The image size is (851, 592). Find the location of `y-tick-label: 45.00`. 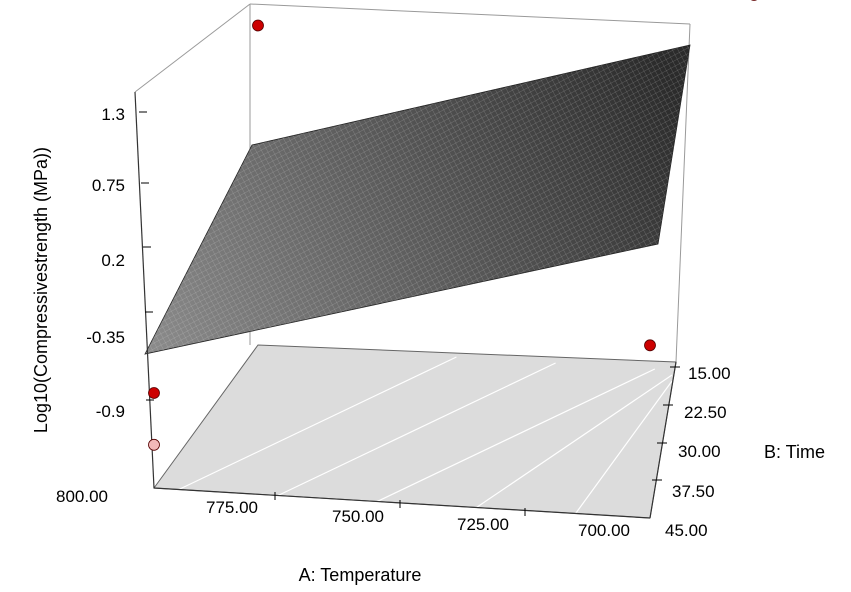

y-tick-label: 45.00 is located at coordinates (686, 530).